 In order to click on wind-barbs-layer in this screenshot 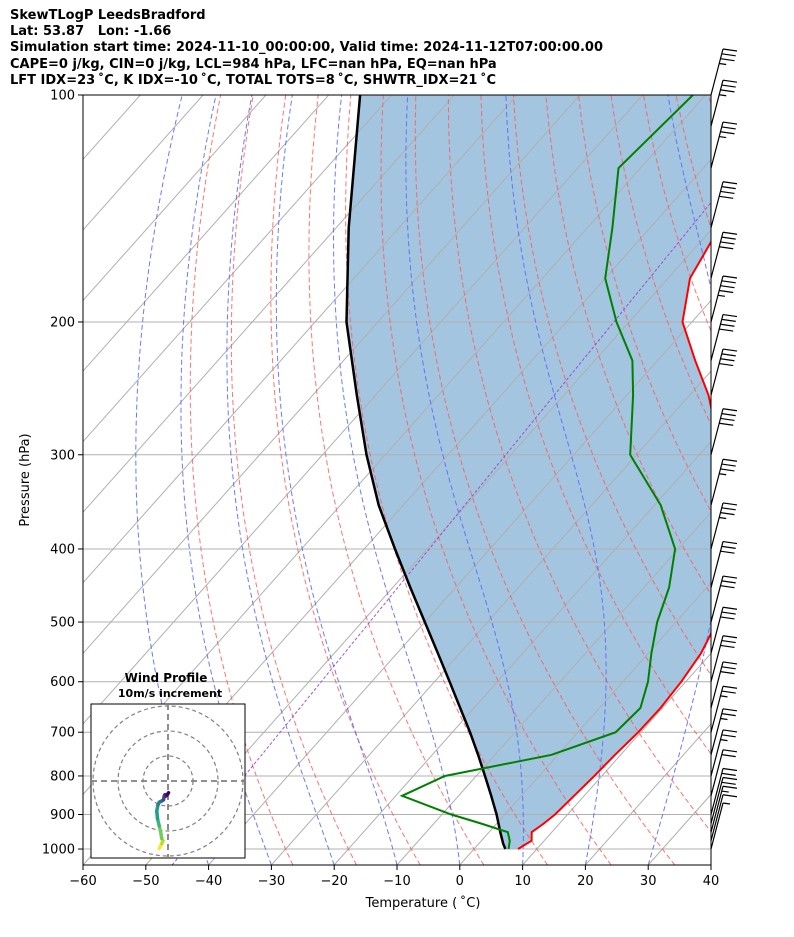, I will do `click(724, 449)`.